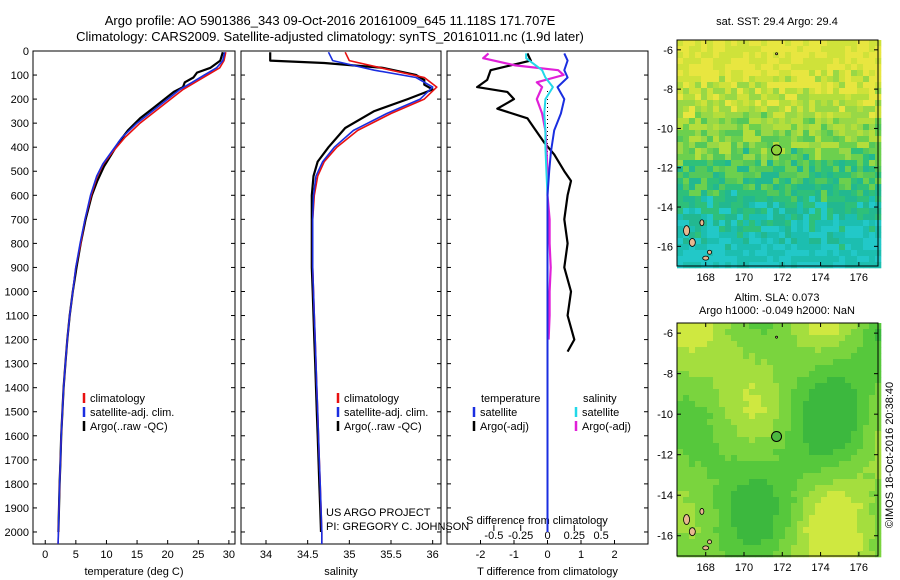  Describe the element at coordinates (106, 555) in the screenshot. I see `x-tick-label: 10` at that location.